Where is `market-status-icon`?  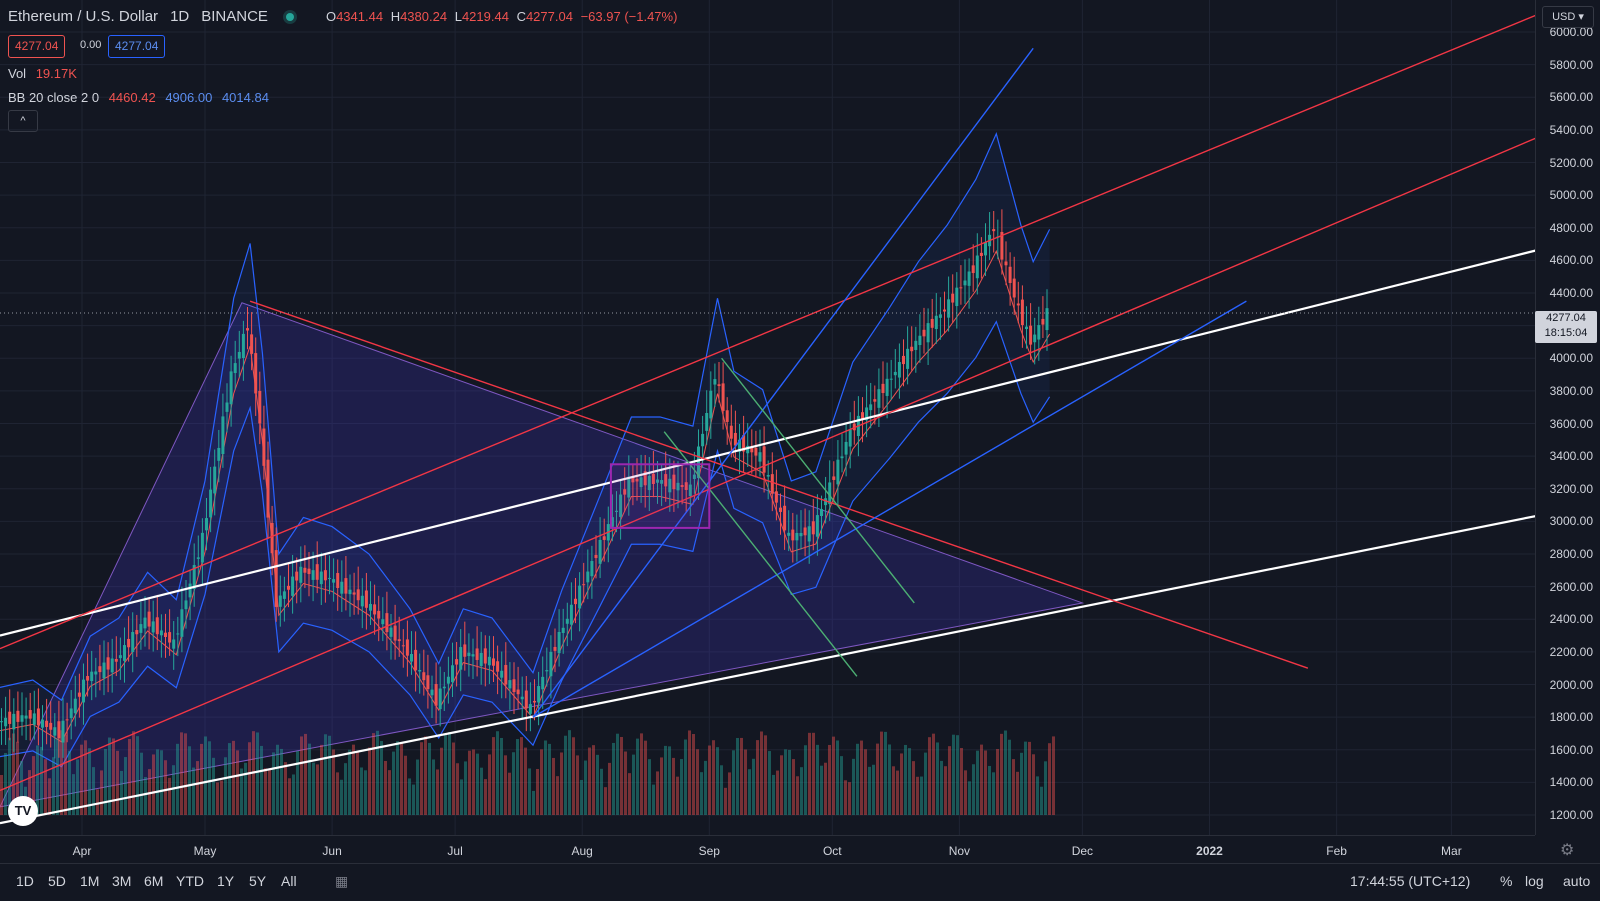 market-status-icon is located at coordinates (289, 16).